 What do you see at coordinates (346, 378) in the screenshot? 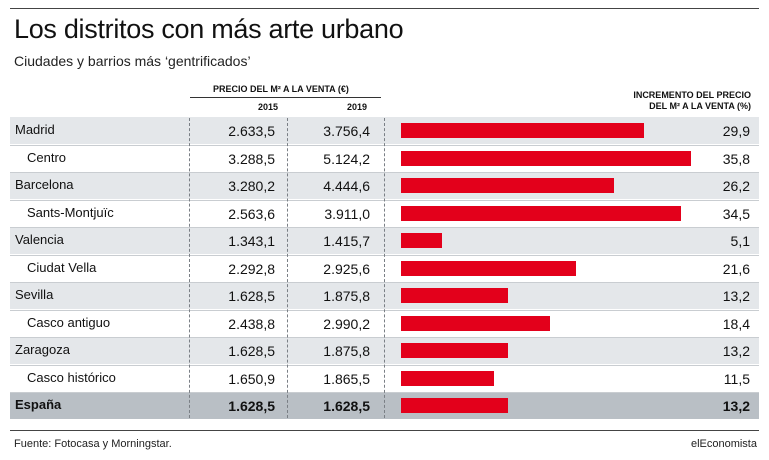
I see `price-2019-cell: 1.865,5` at bounding box center [346, 378].